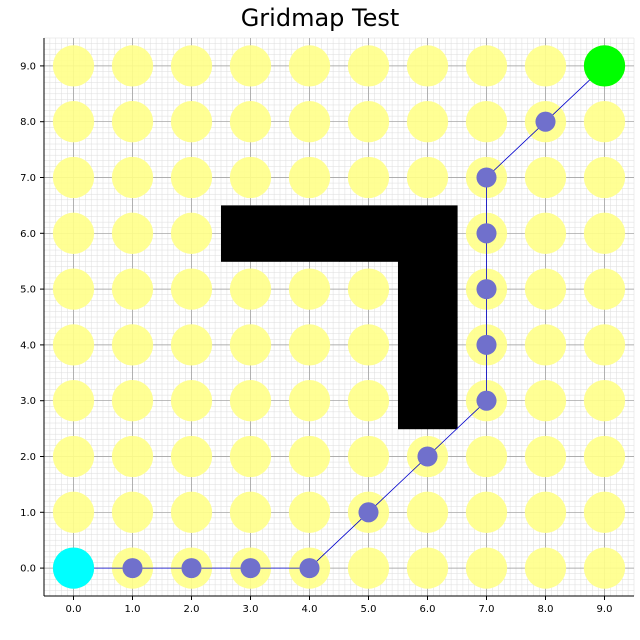  Describe the element at coordinates (28, 513) in the screenshot. I see `y-tick-label: 1.0` at that location.